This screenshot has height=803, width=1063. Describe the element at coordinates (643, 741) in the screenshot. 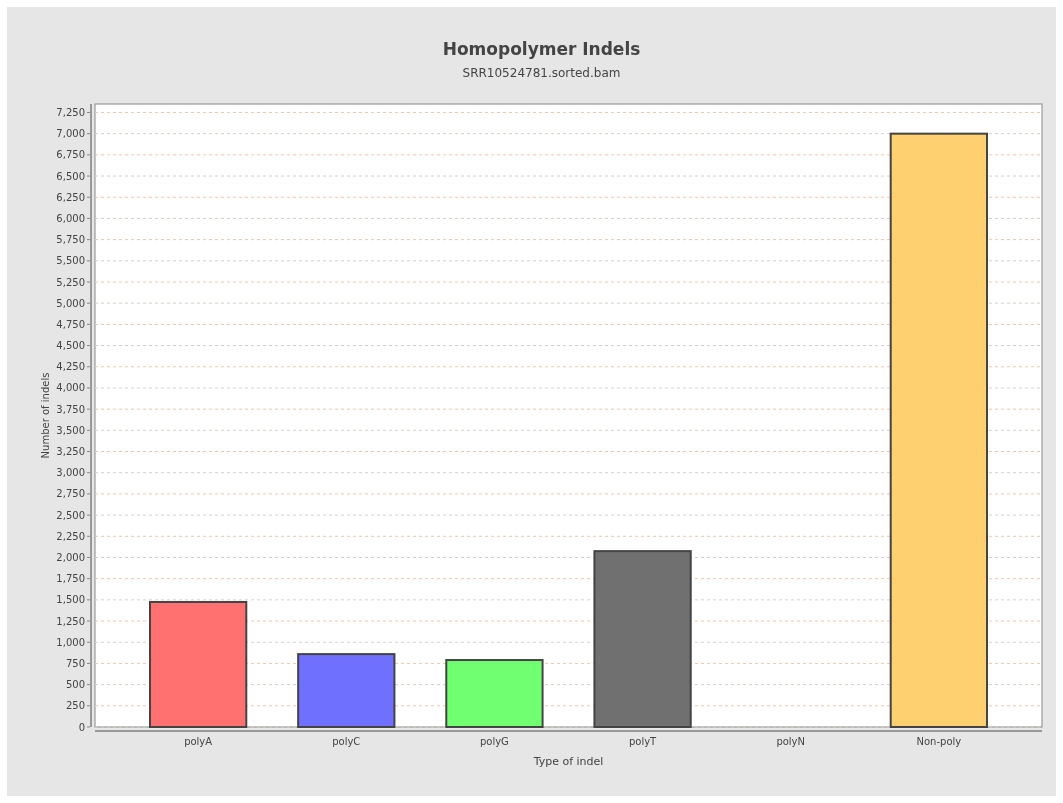

I see `x-tick-label: polyT` at that location.